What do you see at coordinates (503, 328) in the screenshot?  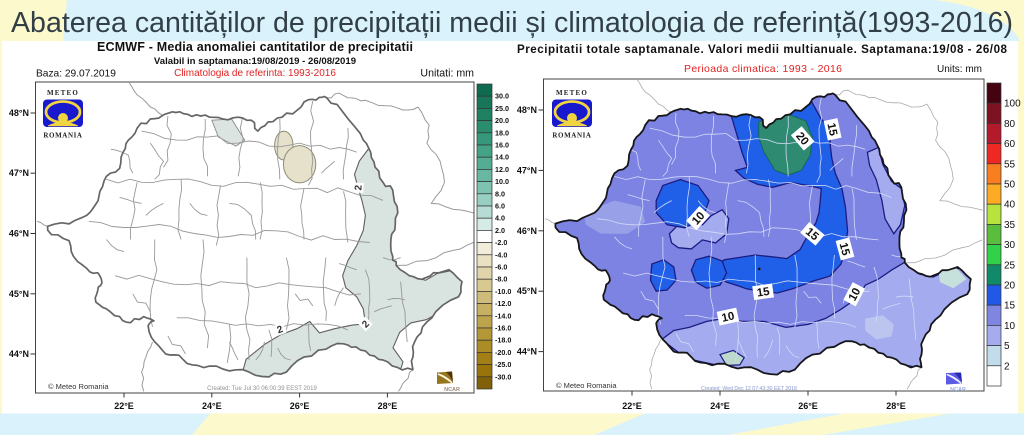 I see `svg-text: -16.0` at bounding box center [503, 328].